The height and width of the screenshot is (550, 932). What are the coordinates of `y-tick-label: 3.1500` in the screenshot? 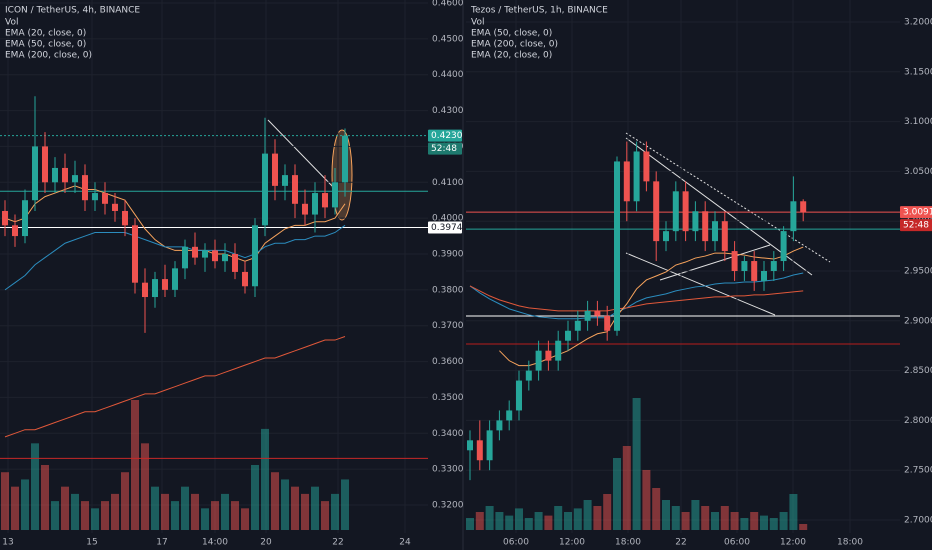 It's located at (918, 72).